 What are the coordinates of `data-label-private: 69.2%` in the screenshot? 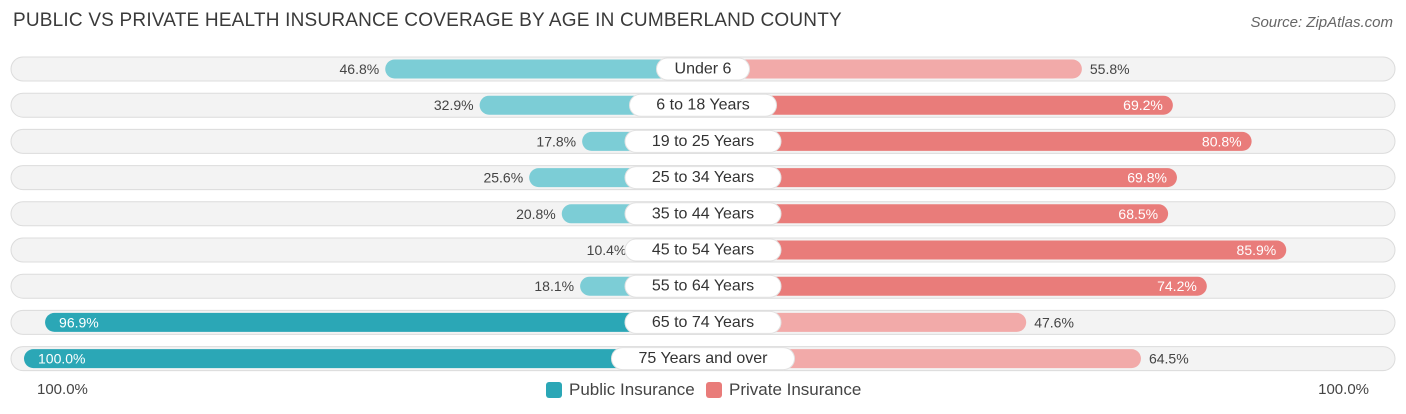 It's located at (1143, 105).